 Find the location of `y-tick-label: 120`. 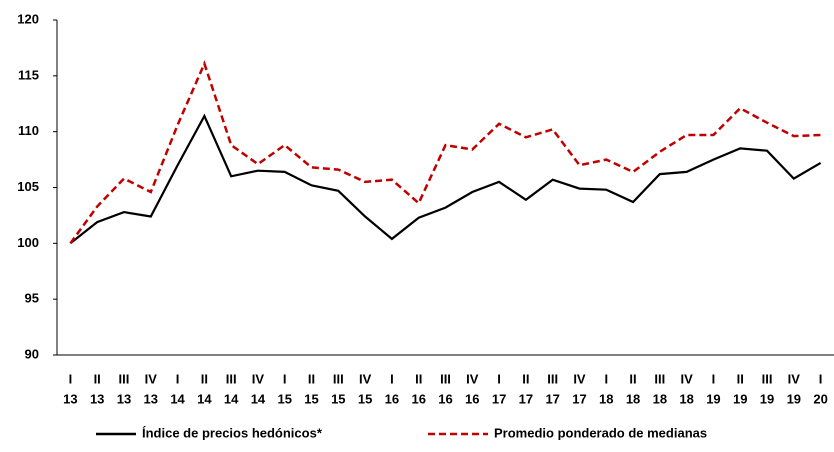

y-tick-label: 120 is located at coordinates (28, 18).